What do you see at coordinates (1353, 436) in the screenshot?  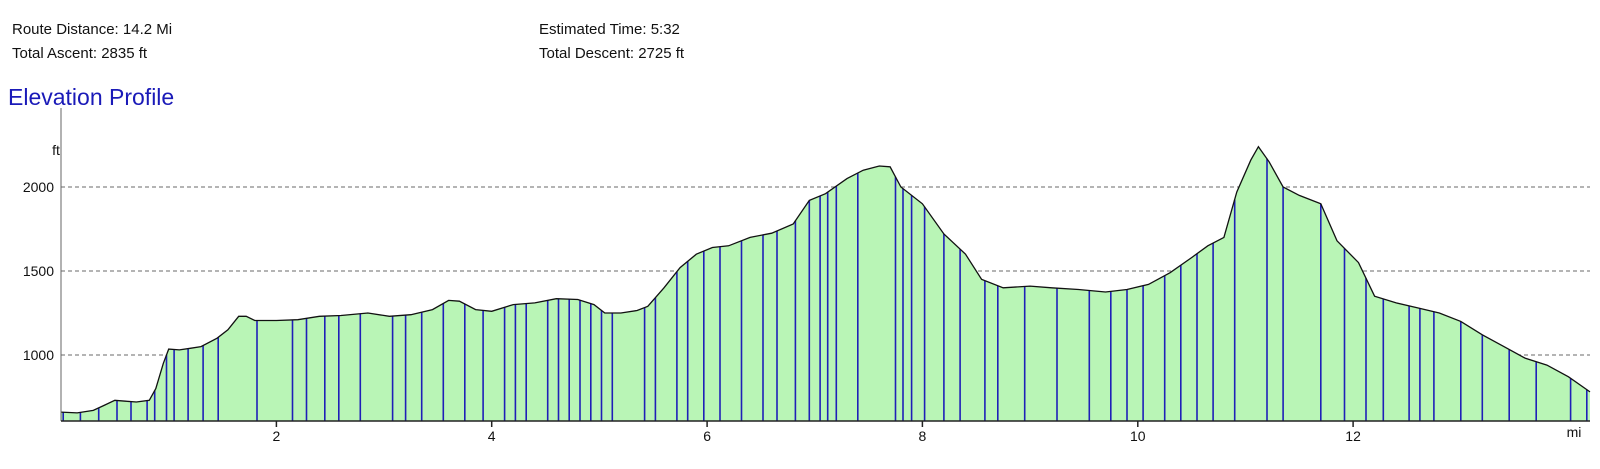 I see `x-tick-label: 12` at bounding box center [1353, 436].